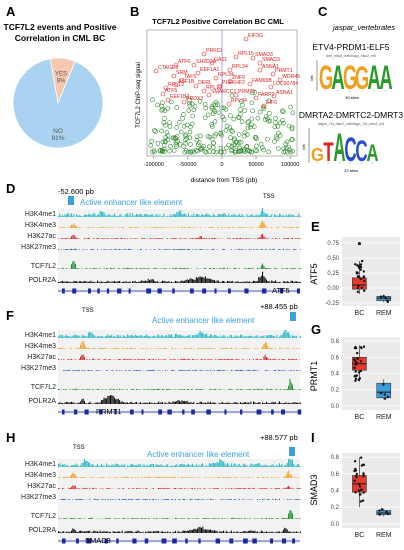  What do you see at coordinates (339, 148) in the screenshot?
I see `motif-letter-a: A` at bounding box center [339, 148].